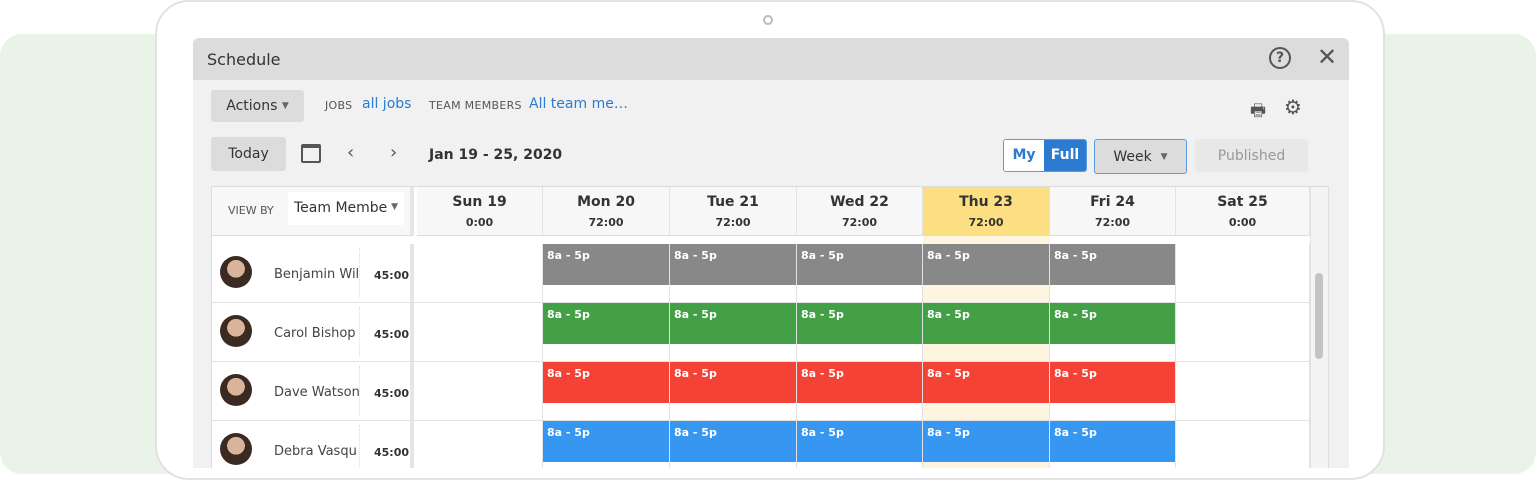  I want to click on day-header: Wed 22 72:00, so click(860, 211).